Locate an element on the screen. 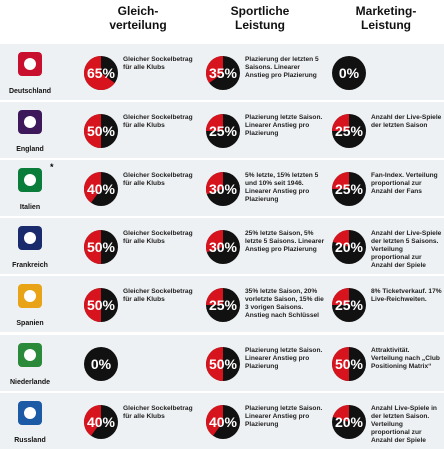 This screenshot has height=449, width=444. share-label: 65% is located at coordinates (101, 73).